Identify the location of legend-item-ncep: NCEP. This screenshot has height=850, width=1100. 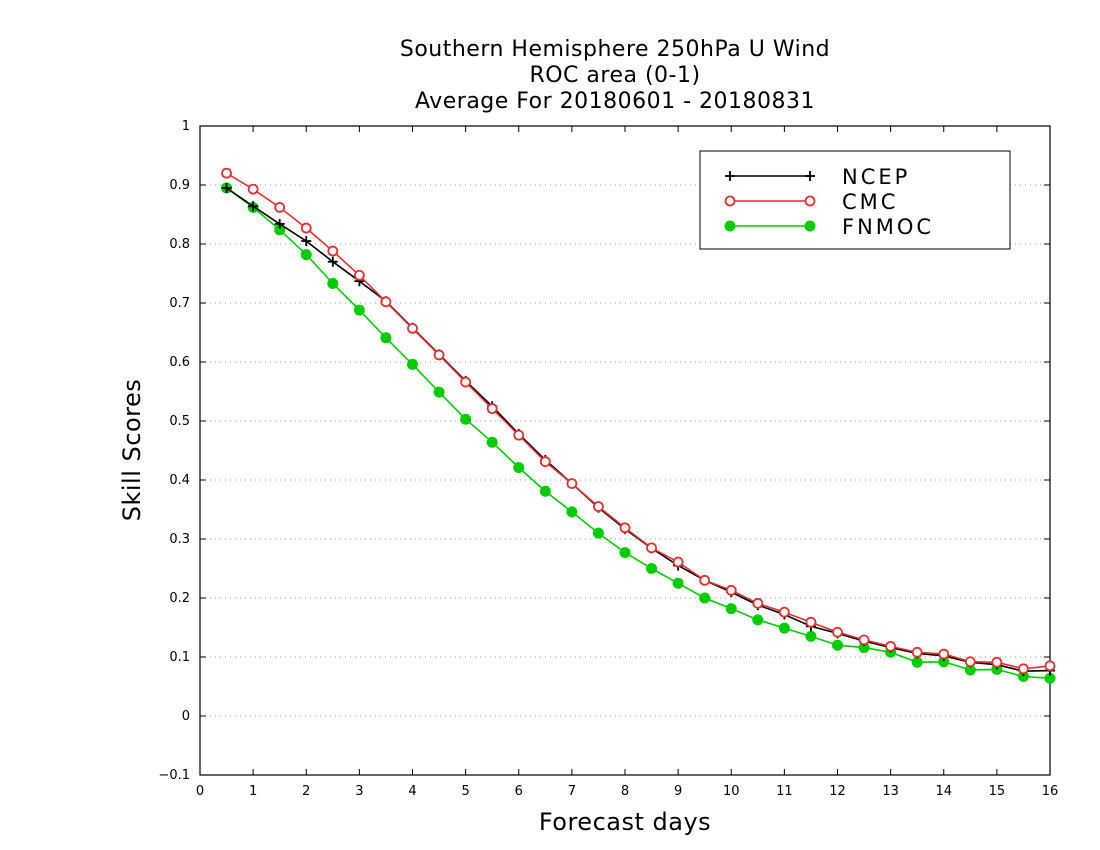
(816, 177).